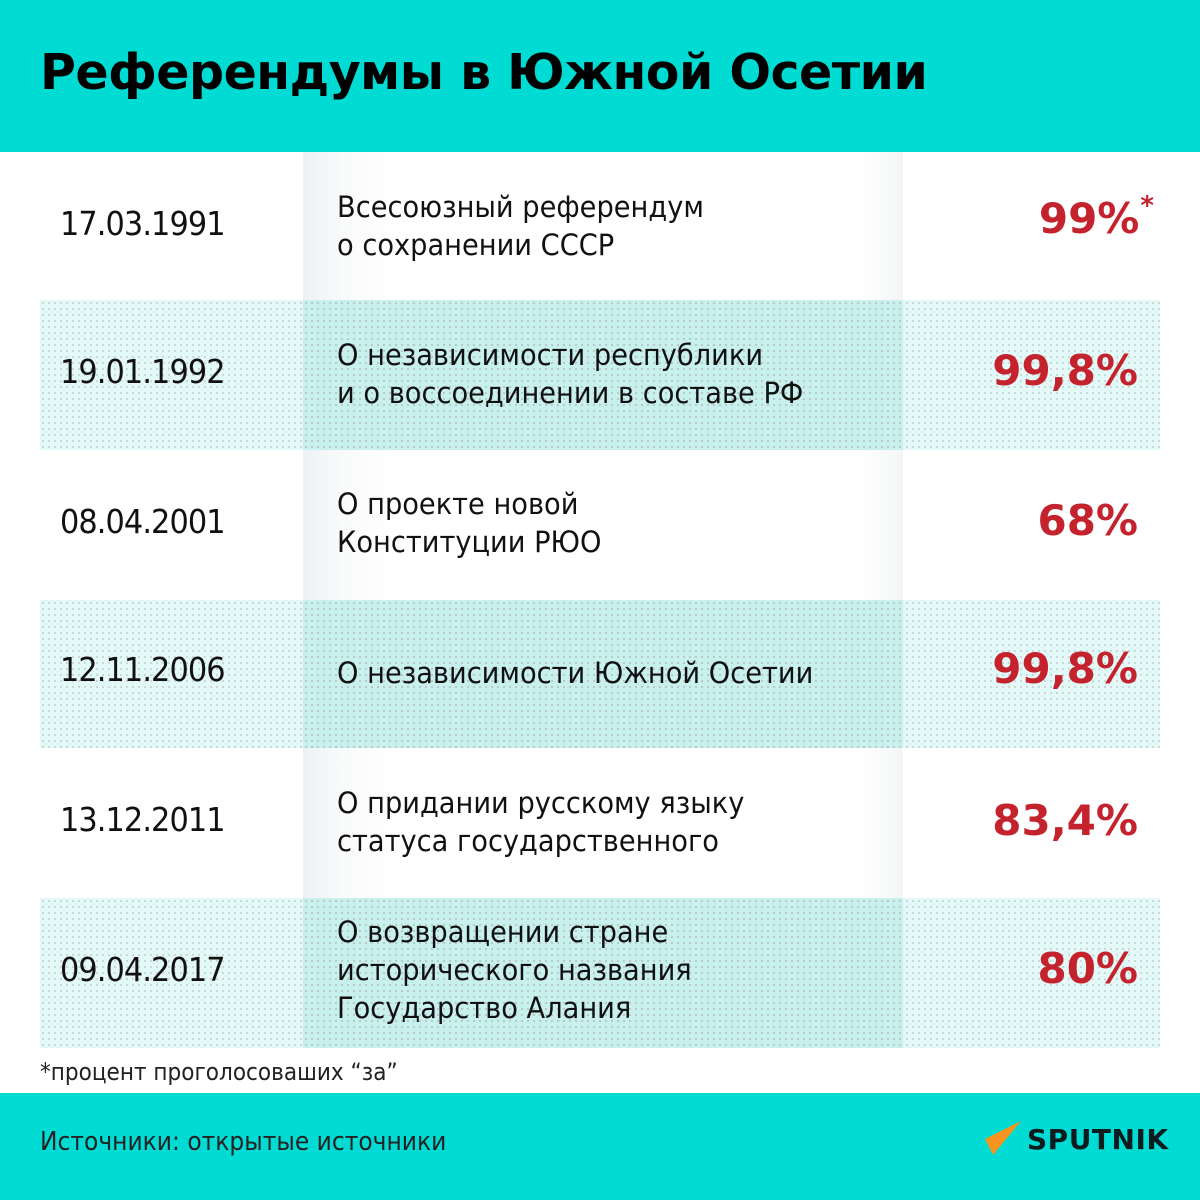 This screenshot has height=1200, width=1200. What do you see at coordinates (243, 1142) in the screenshot?
I see `source-text: Источники: открытые источники` at bounding box center [243, 1142].